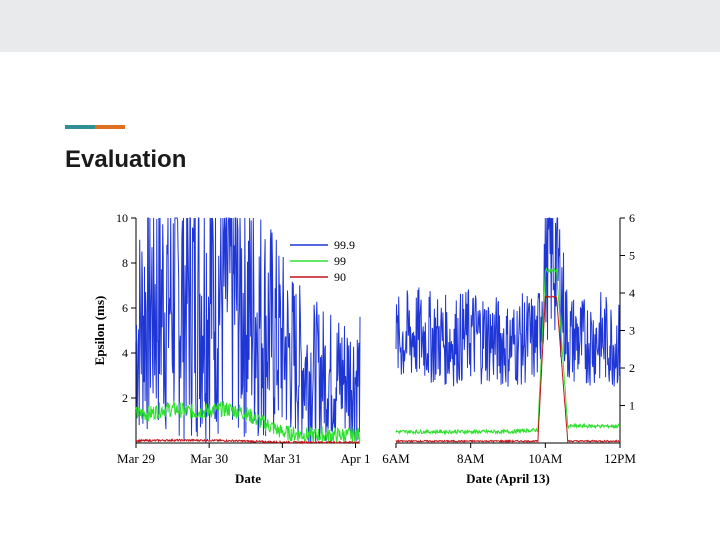 The width and height of the screenshot is (720, 540). Describe the element at coordinates (632, 256) in the screenshot. I see `y-tick-label: 5` at that location.